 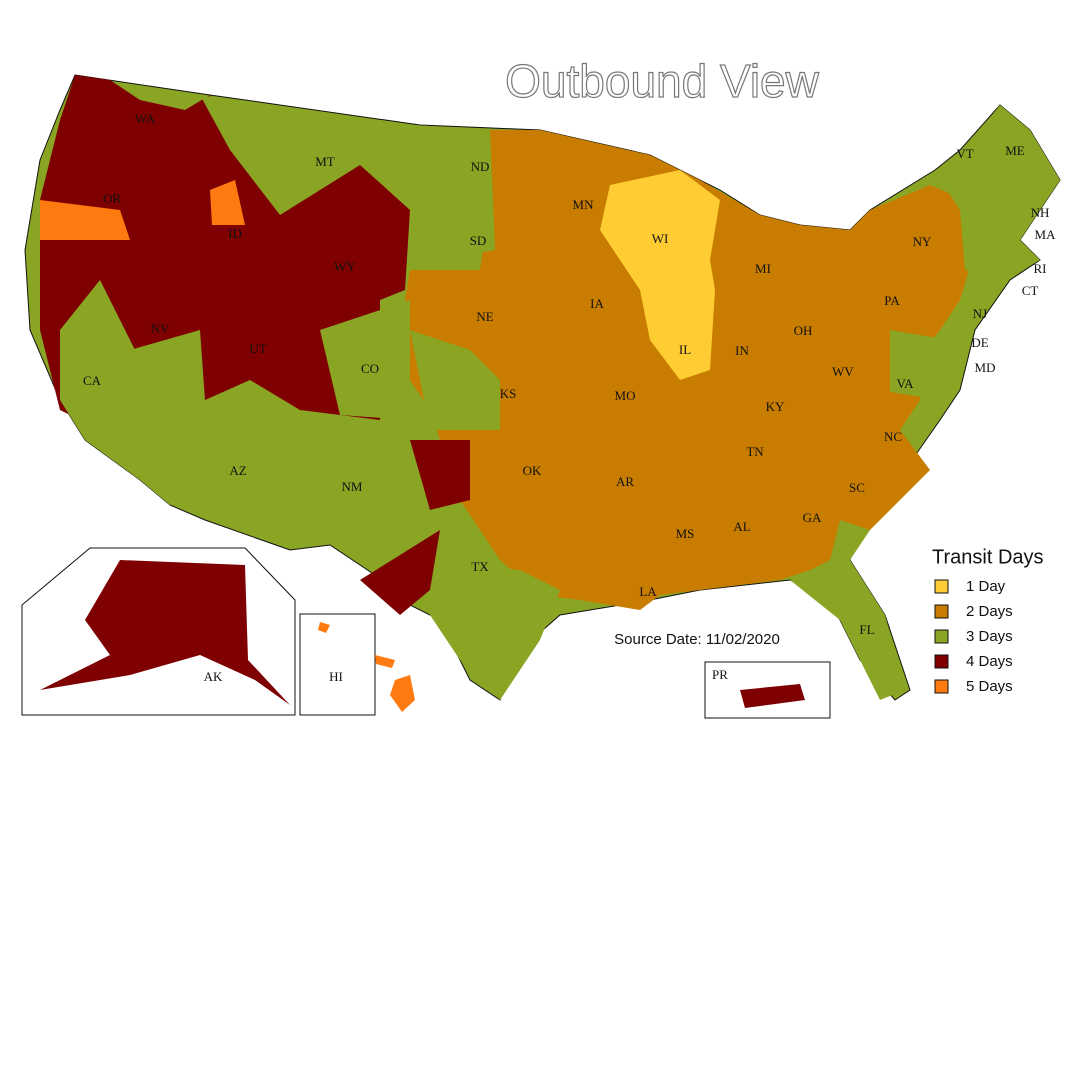 What do you see at coordinates (370, 368) in the screenshot?
I see `state-label: CO` at bounding box center [370, 368].